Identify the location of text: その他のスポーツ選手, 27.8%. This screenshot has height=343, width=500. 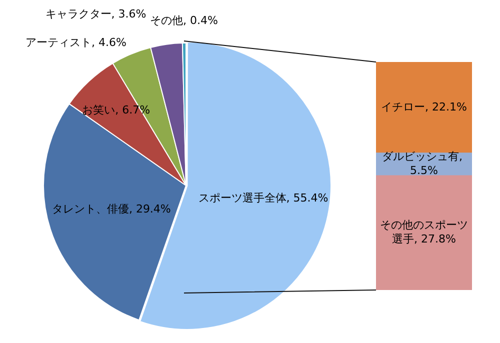
(424, 232).